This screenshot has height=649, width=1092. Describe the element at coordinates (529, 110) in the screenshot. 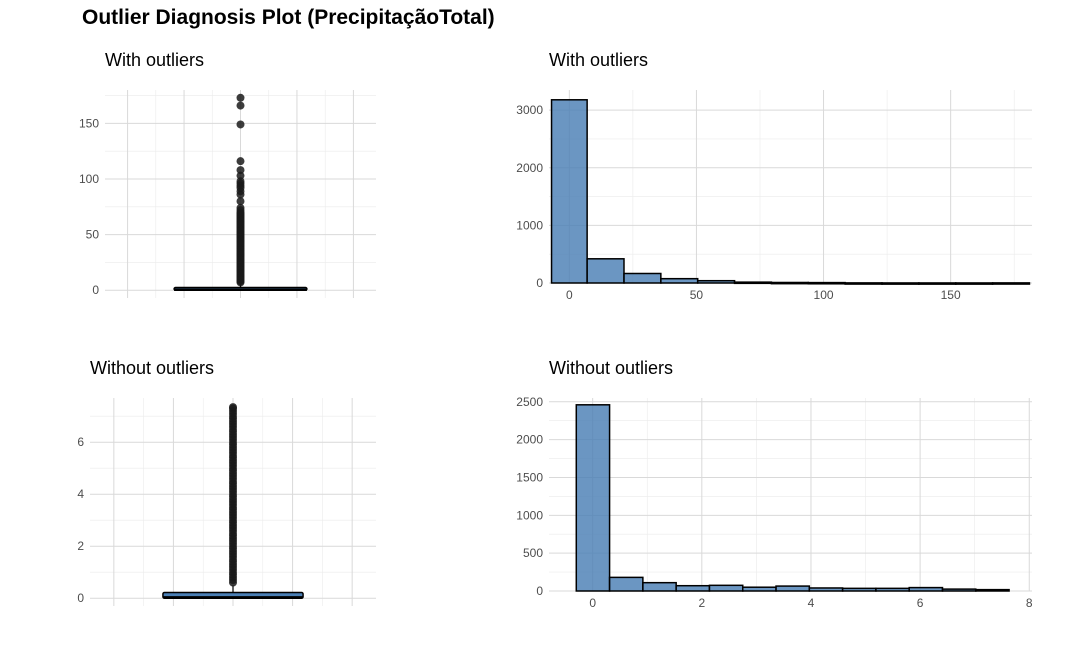

I see `y-tick-label: 3000` at that location.